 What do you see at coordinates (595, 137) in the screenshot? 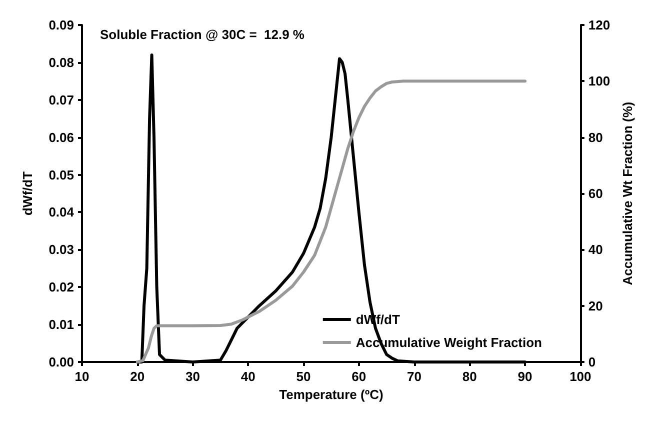
I see `y2-tick-label: 80` at bounding box center [595, 137].